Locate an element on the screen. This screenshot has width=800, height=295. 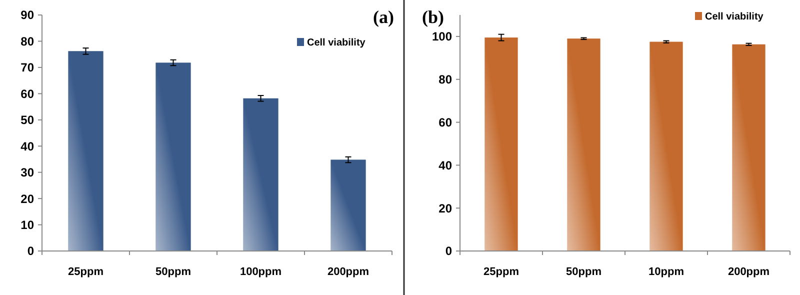
y-tick-label: 100 is located at coordinates (442, 37).